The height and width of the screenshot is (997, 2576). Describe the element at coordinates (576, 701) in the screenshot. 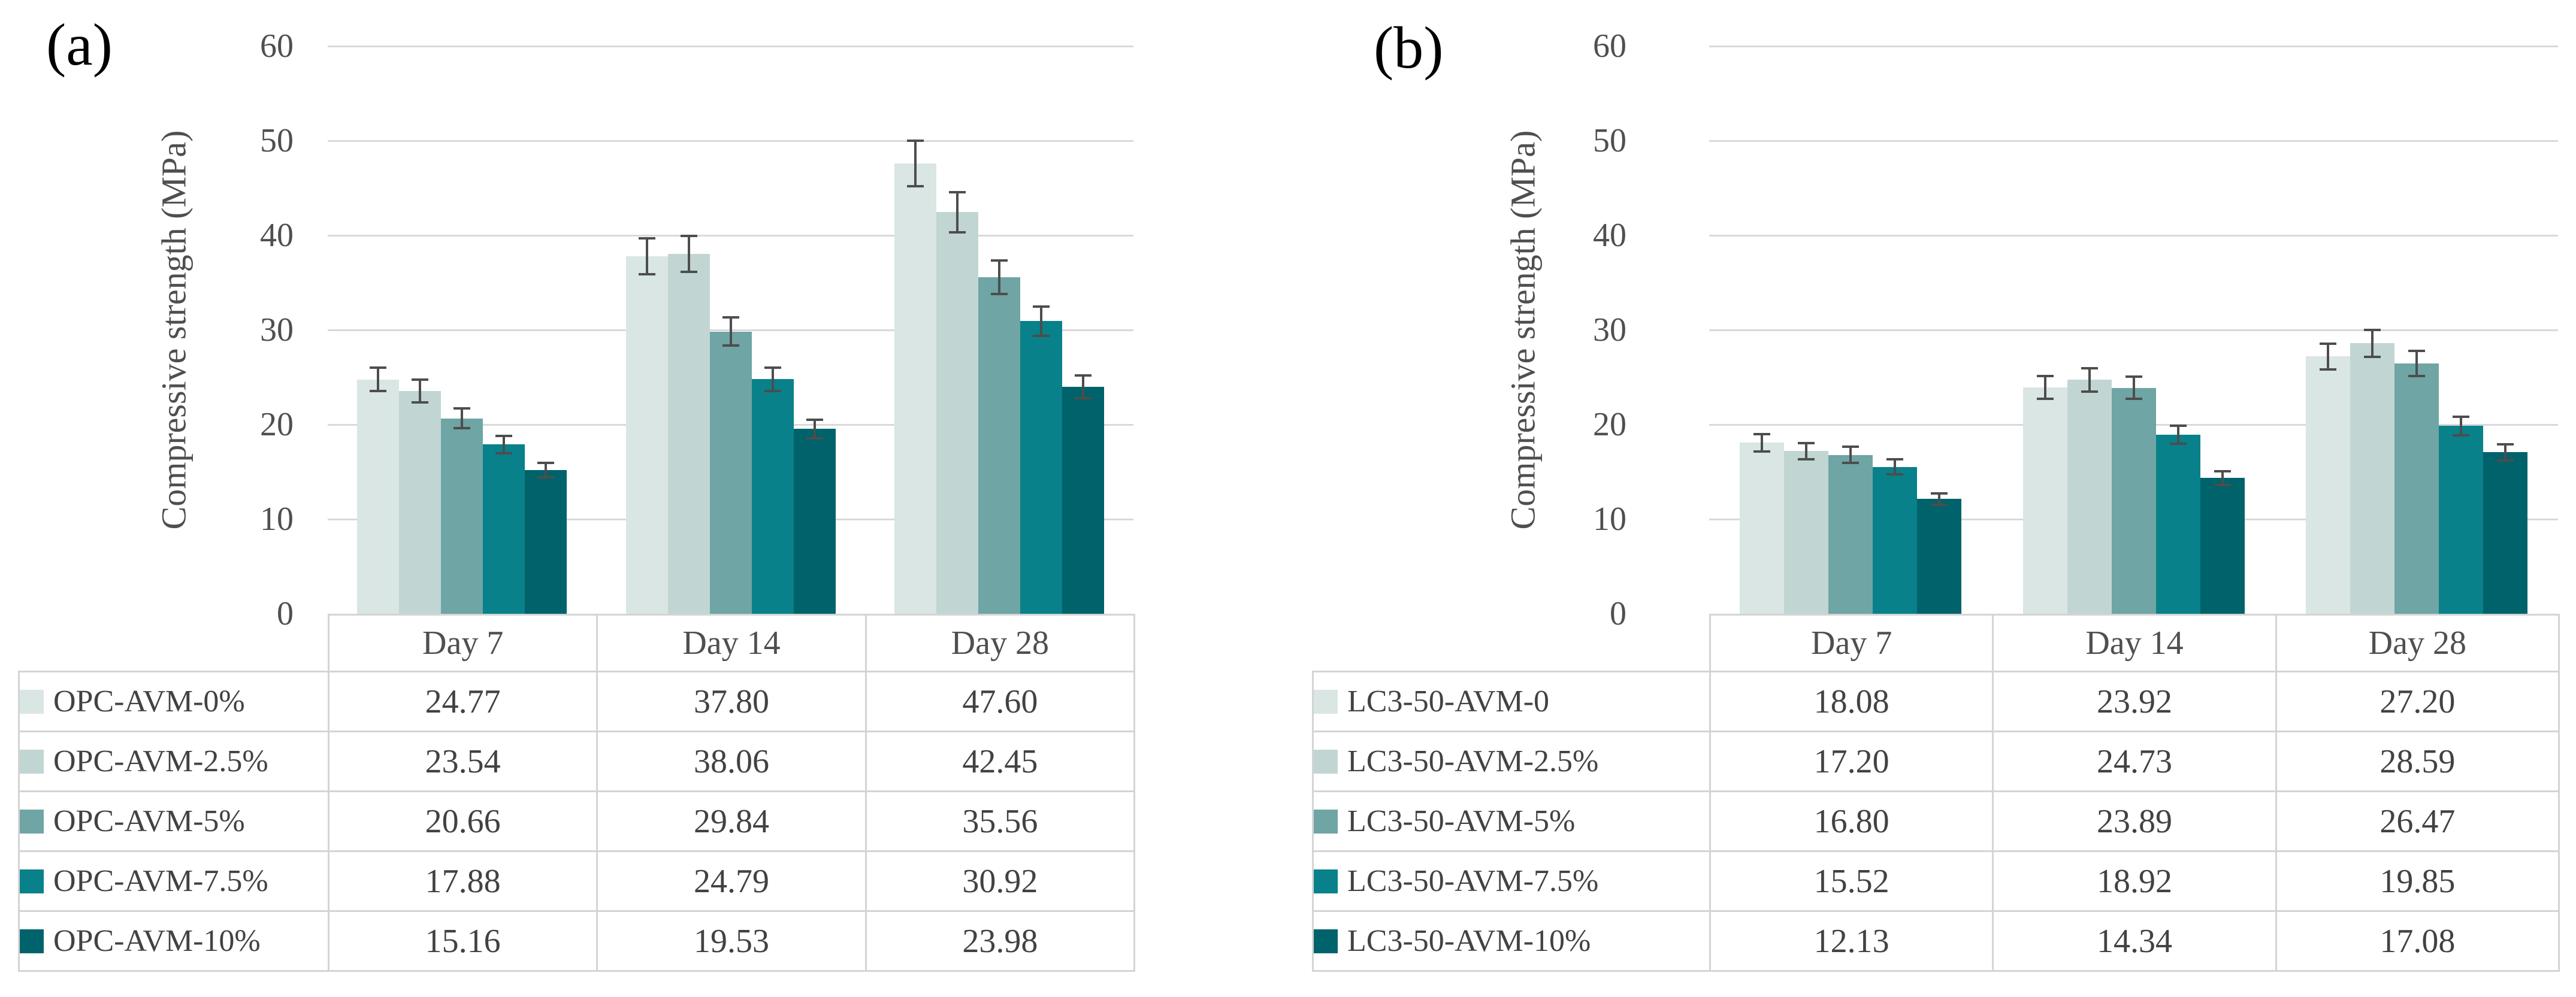

I see `series-row: OPC-AVM-0% 24.77 37.80 47.60` at that location.